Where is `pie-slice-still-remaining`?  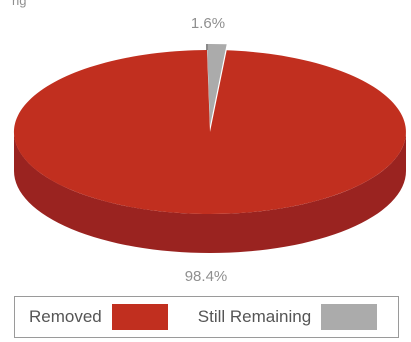
pie-slice-still-remaining is located at coordinates (216, 85).